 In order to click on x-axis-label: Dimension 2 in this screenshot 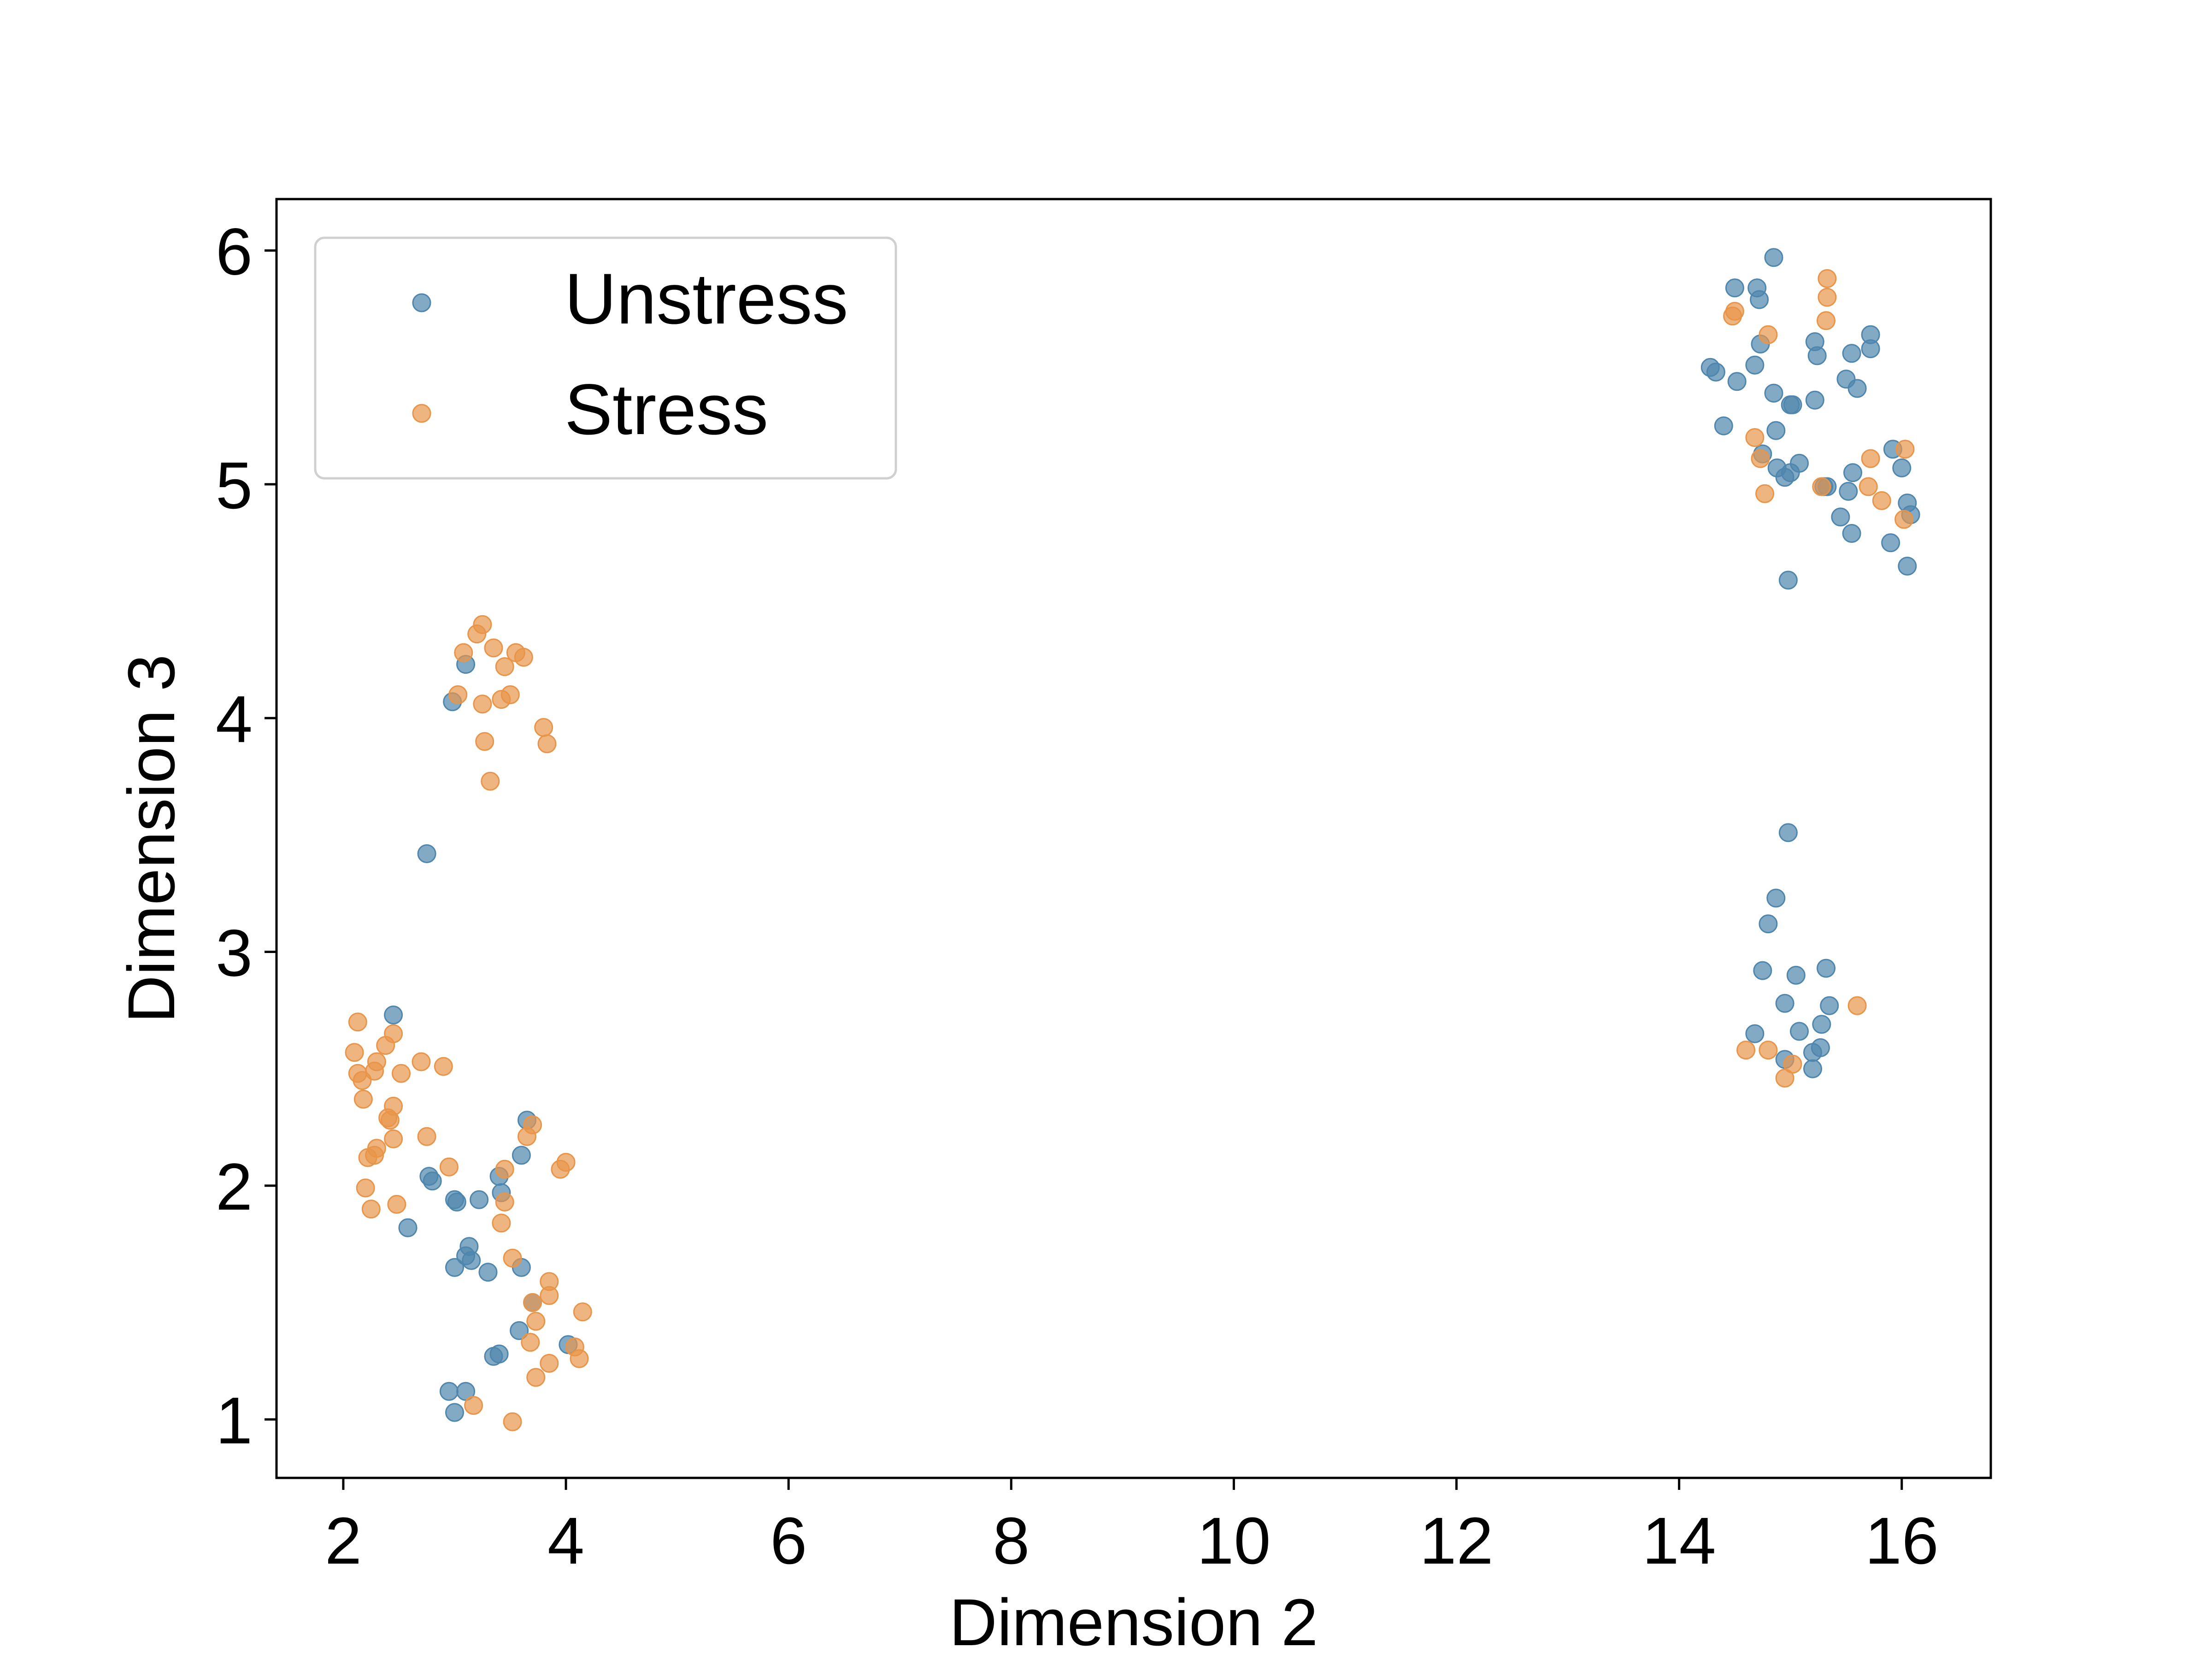, I will do `click(1133, 1622)`.